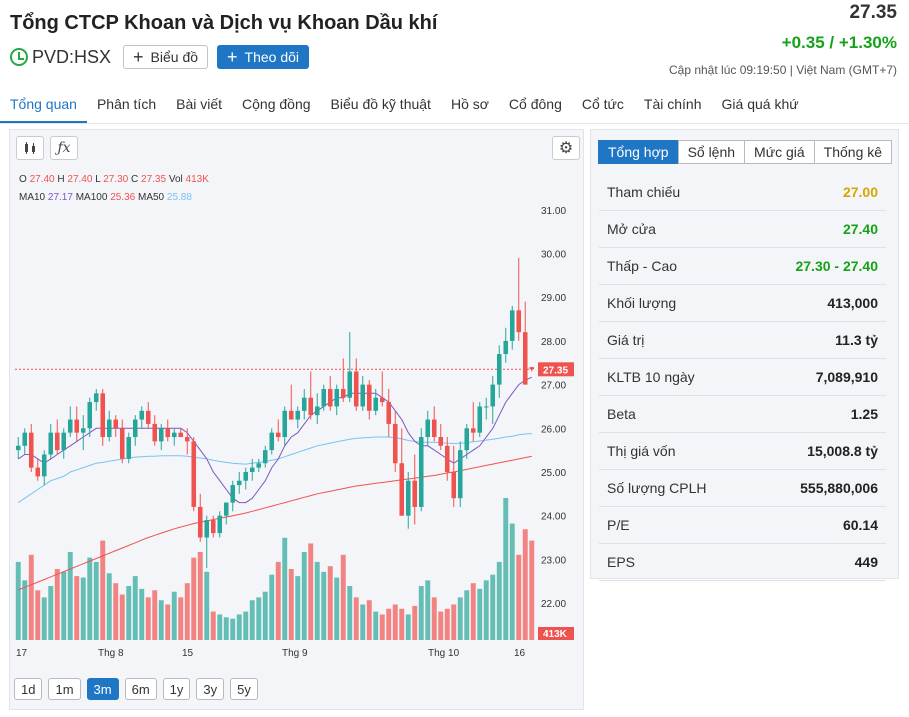 This screenshot has height=717, width=909. What do you see at coordinates (860, 192) in the screenshot?
I see `summary-row-value: 27.00` at bounding box center [860, 192].